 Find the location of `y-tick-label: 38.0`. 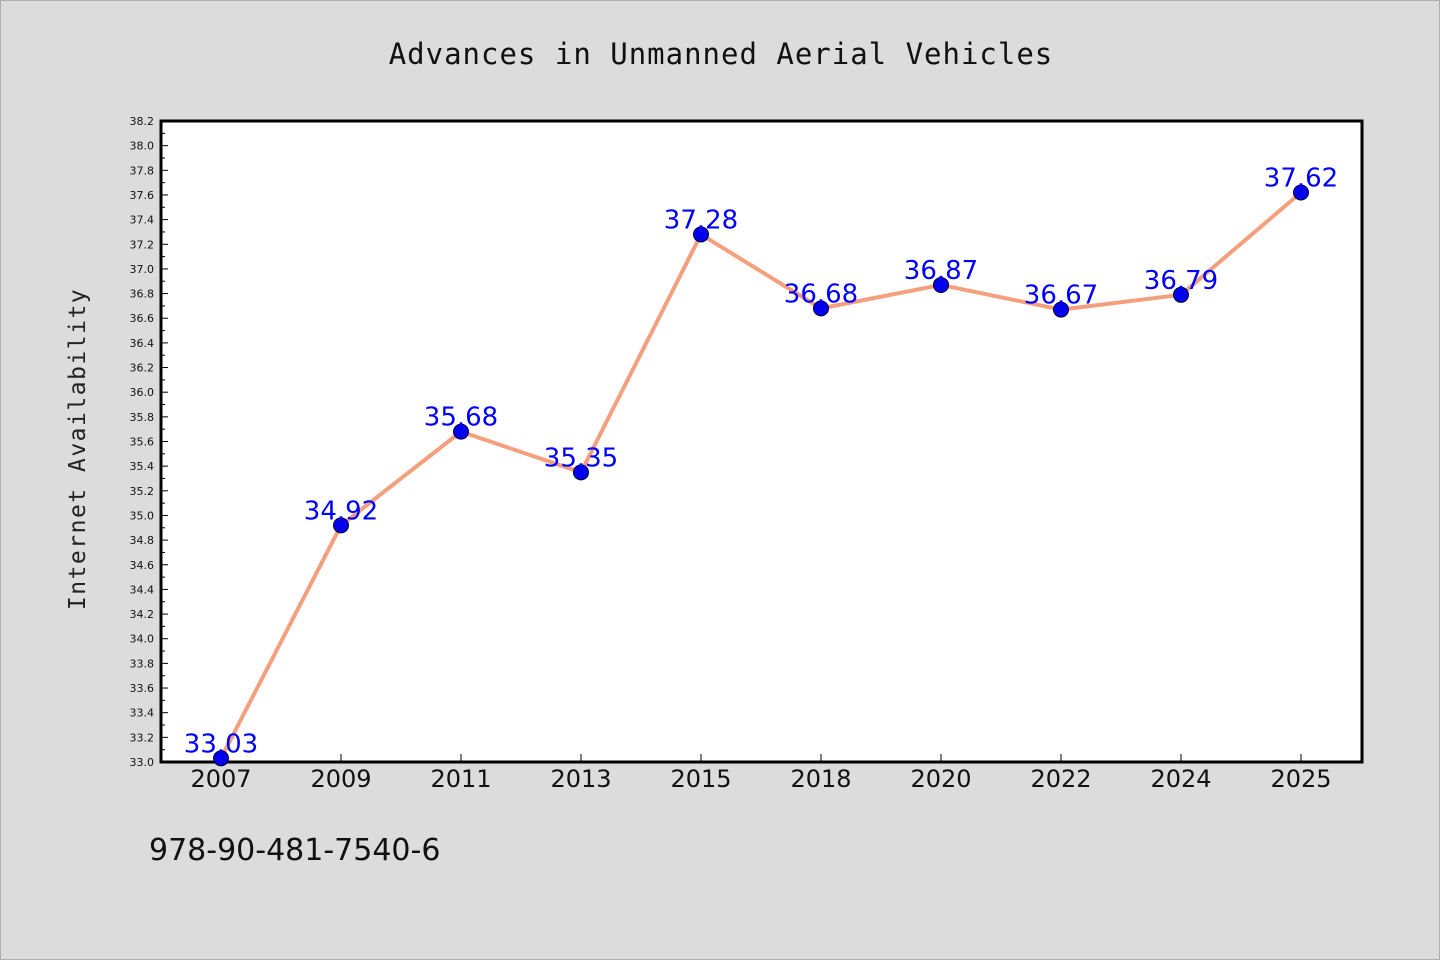

y-tick-label: 38.0 is located at coordinates (142, 146).